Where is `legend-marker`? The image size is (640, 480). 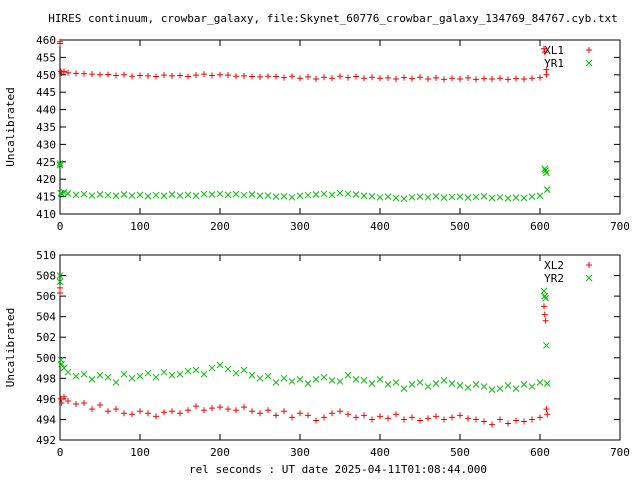
legend-marker is located at coordinates (589, 278).